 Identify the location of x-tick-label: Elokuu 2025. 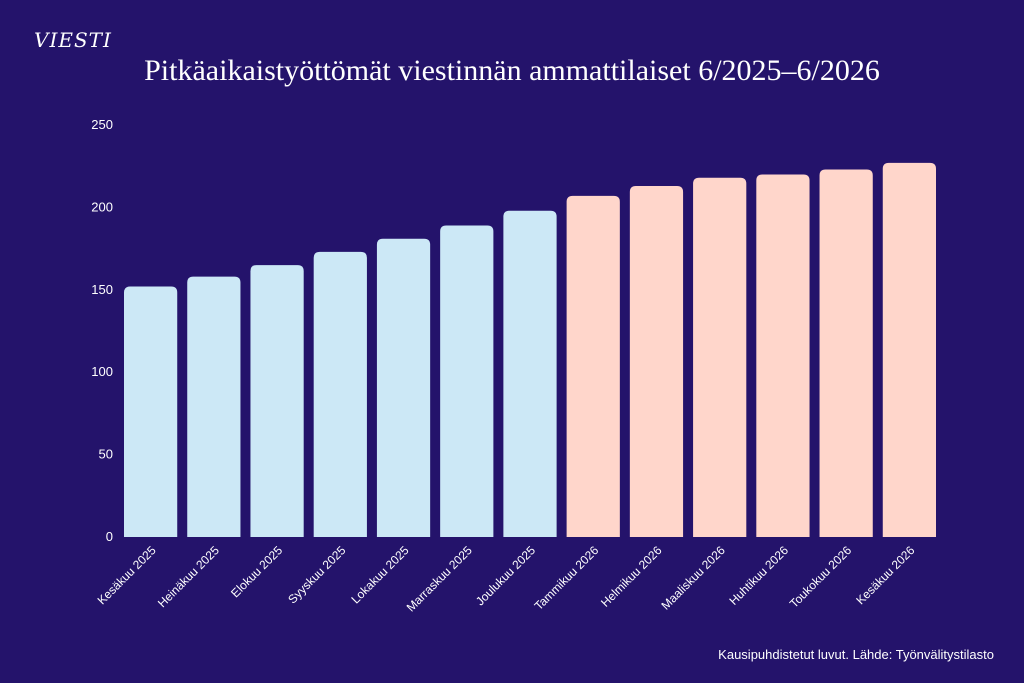
(256, 571).